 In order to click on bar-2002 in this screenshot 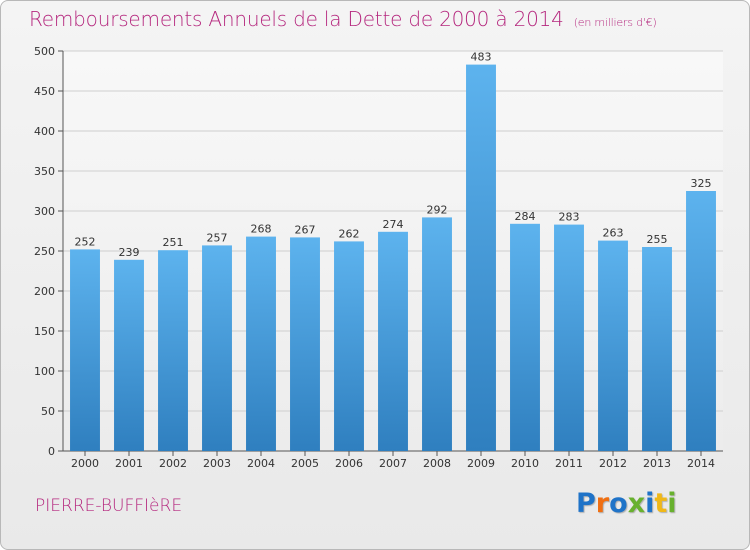, I will do `click(173, 350)`.